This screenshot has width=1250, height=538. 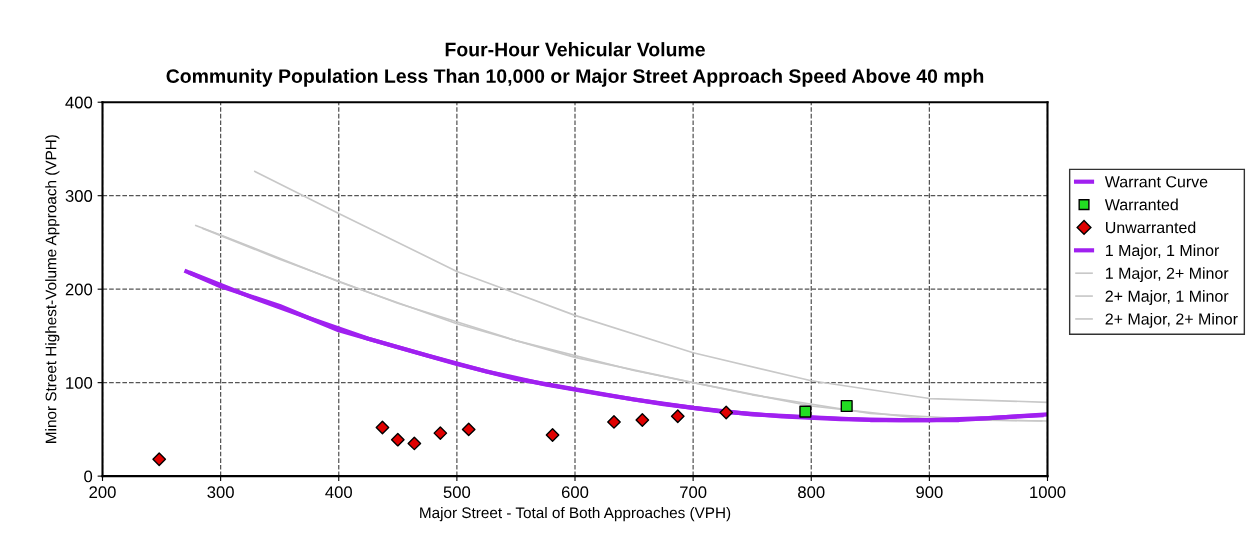 What do you see at coordinates (88, 476) in the screenshot?
I see `y-tick-label: 0` at bounding box center [88, 476].